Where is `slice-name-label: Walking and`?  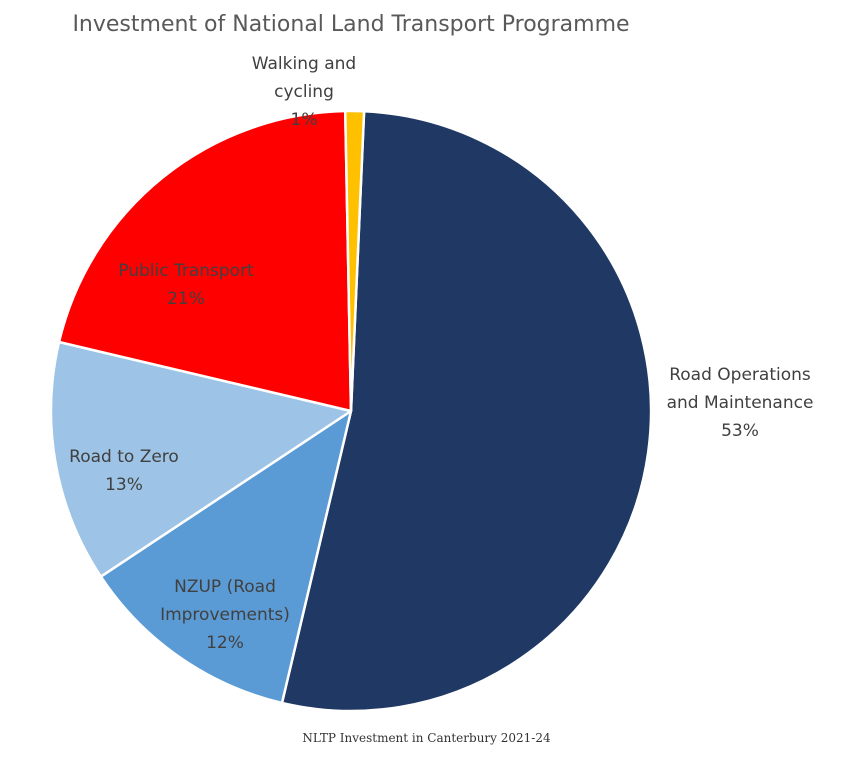
slice-name-label: Walking and is located at coordinates (304, 64).